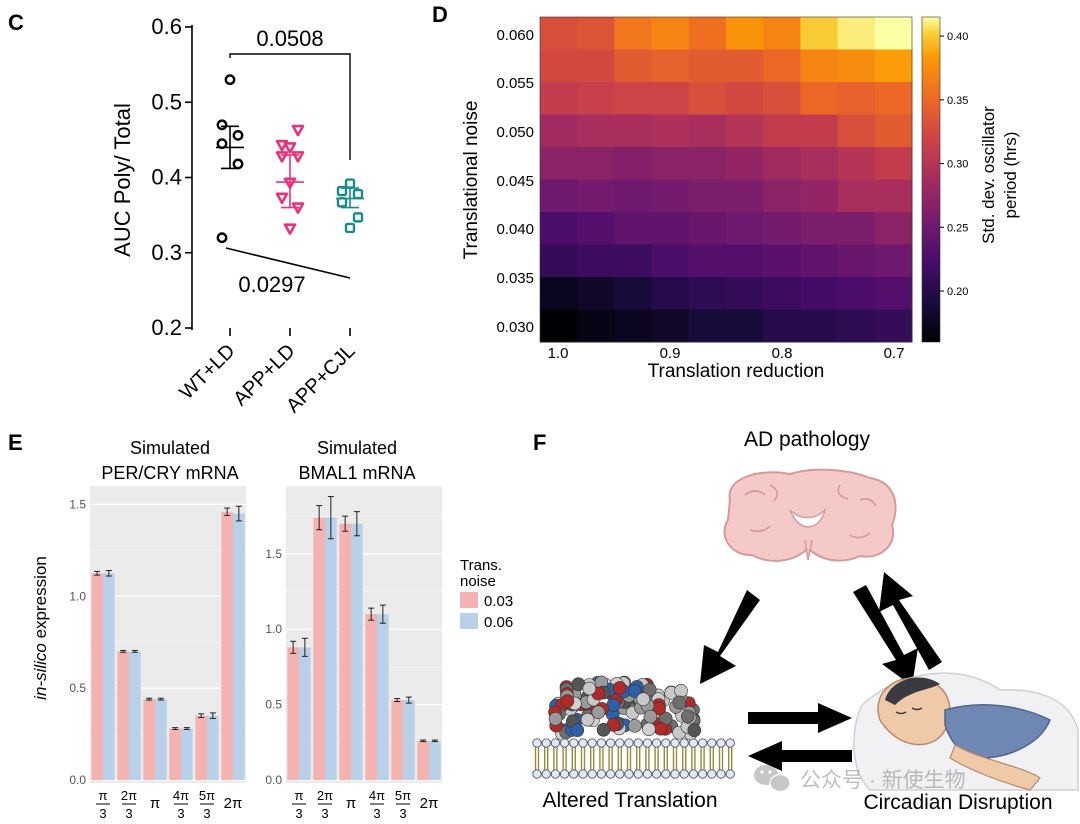 The width and height of the screenshot is (1080, 824). Describe the element at coordinates (469, 621) in the screenshot. I see `legend-swatch-0.06` at that location.